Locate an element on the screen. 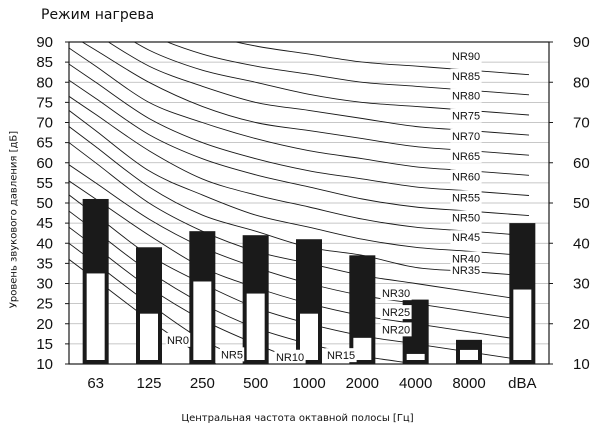 This screenshot has height=438, width=595. nr-label-nr45: NR45 is located at coordinates (466, 238).